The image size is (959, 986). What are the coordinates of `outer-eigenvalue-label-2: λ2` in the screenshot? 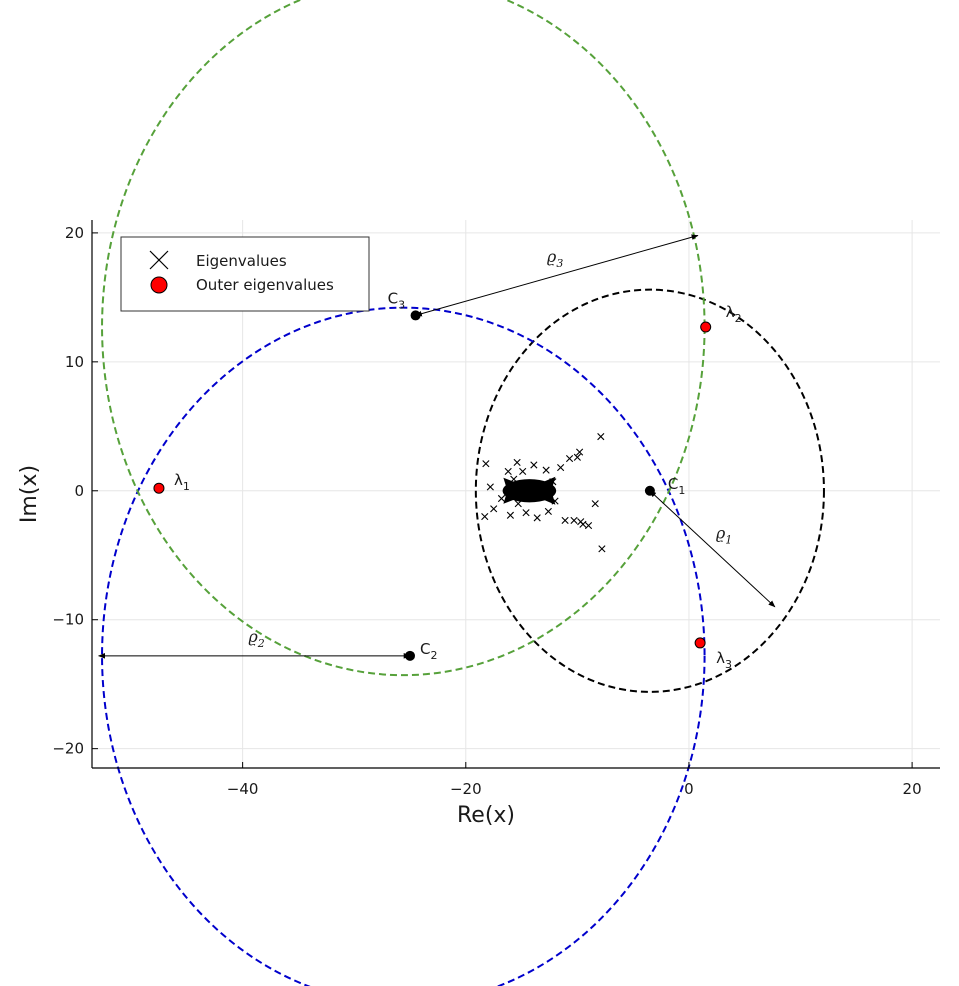 It's located at (734, 314).